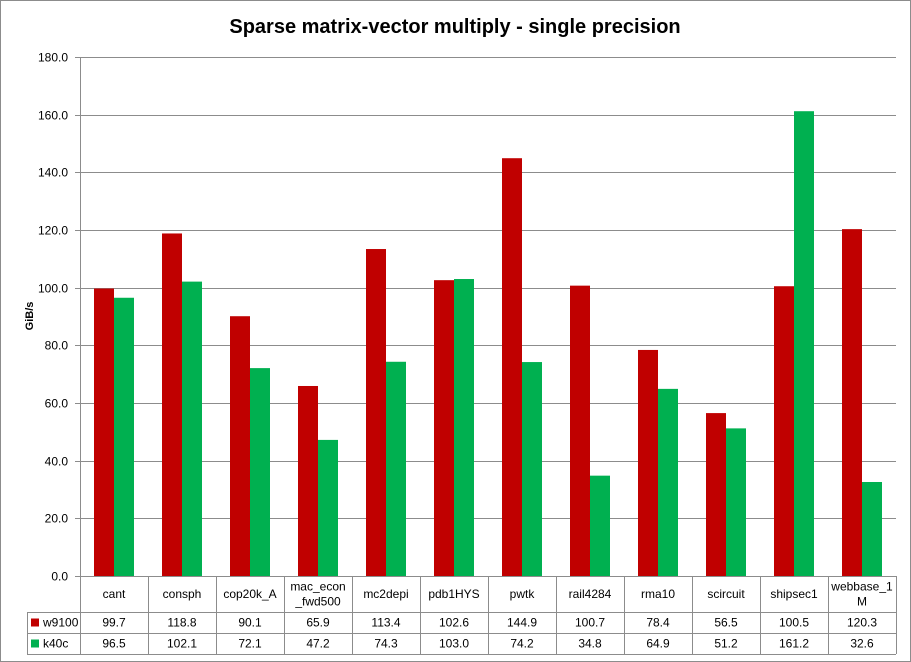  What do you see at coordinates (658, 644) in the screenshot?
I see `data-label-k40c: 64.9` at bounding box center [658, 644].